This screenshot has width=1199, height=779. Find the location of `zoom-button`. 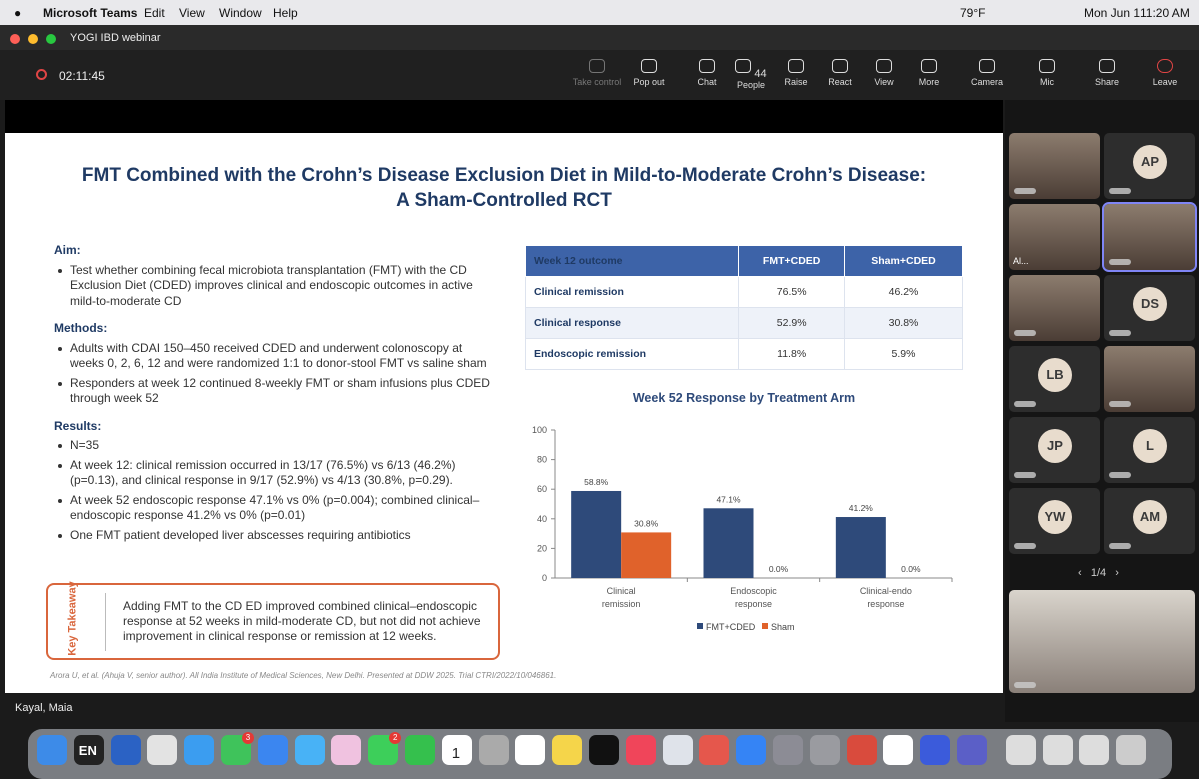

zoom-button is located at coordinates (51, 39).